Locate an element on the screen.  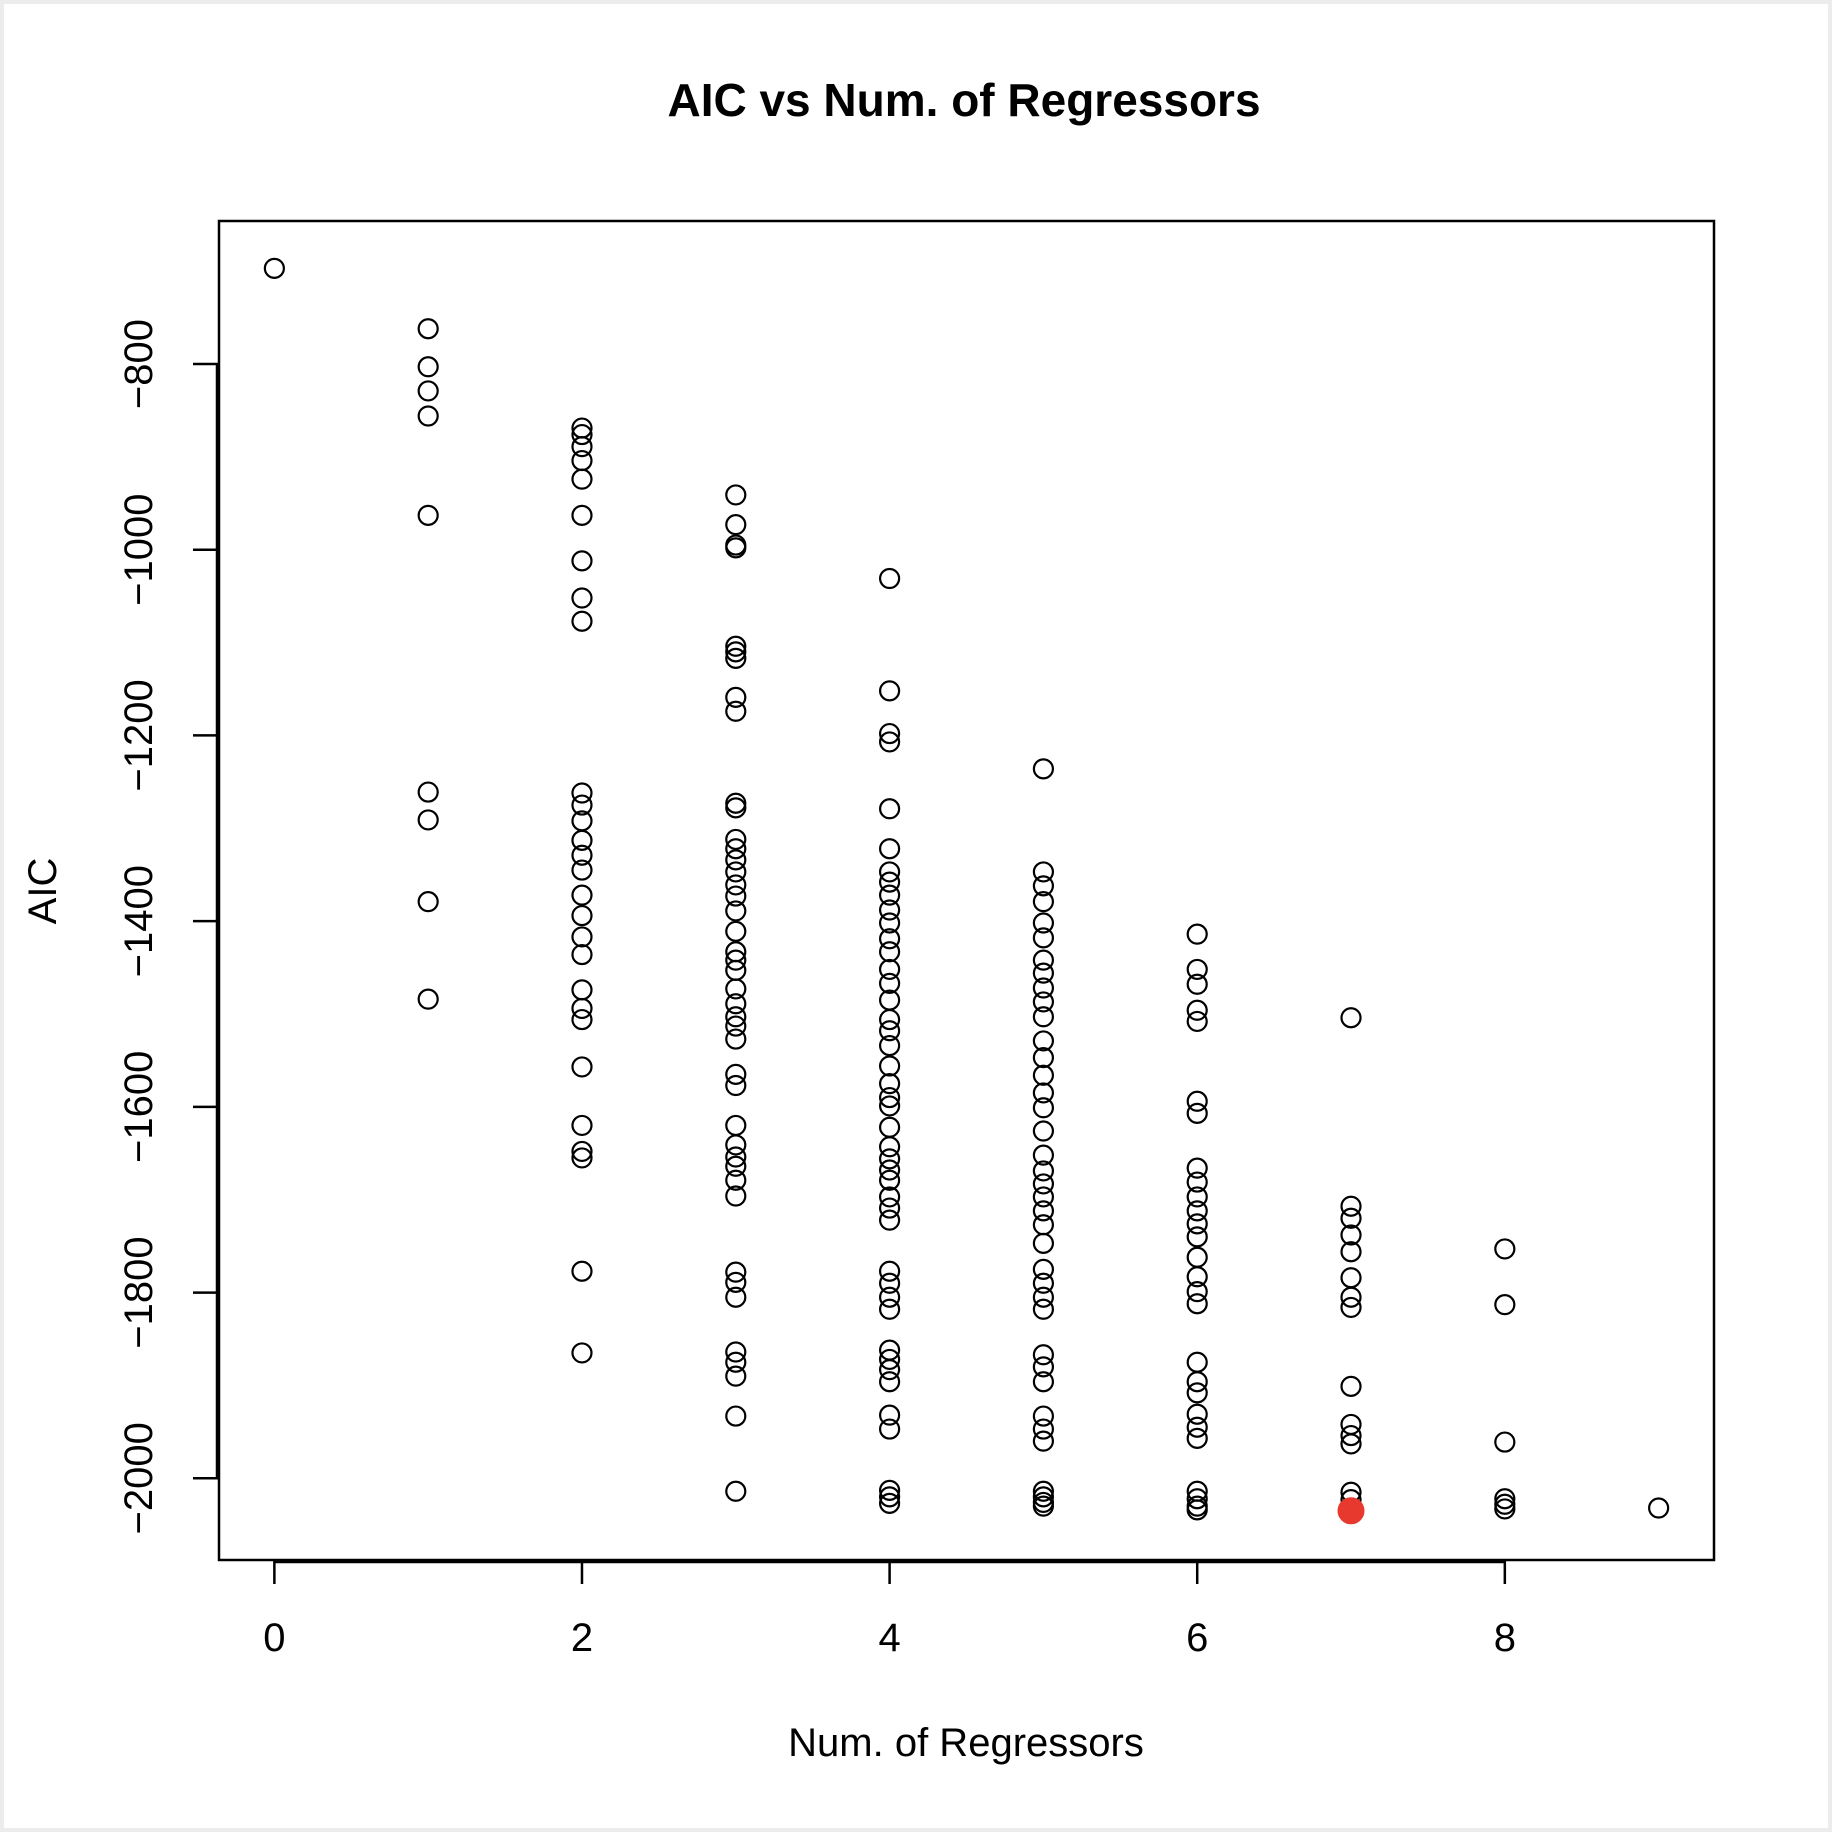
y-tick-label: −1000 is located at coordinates (139, 550).